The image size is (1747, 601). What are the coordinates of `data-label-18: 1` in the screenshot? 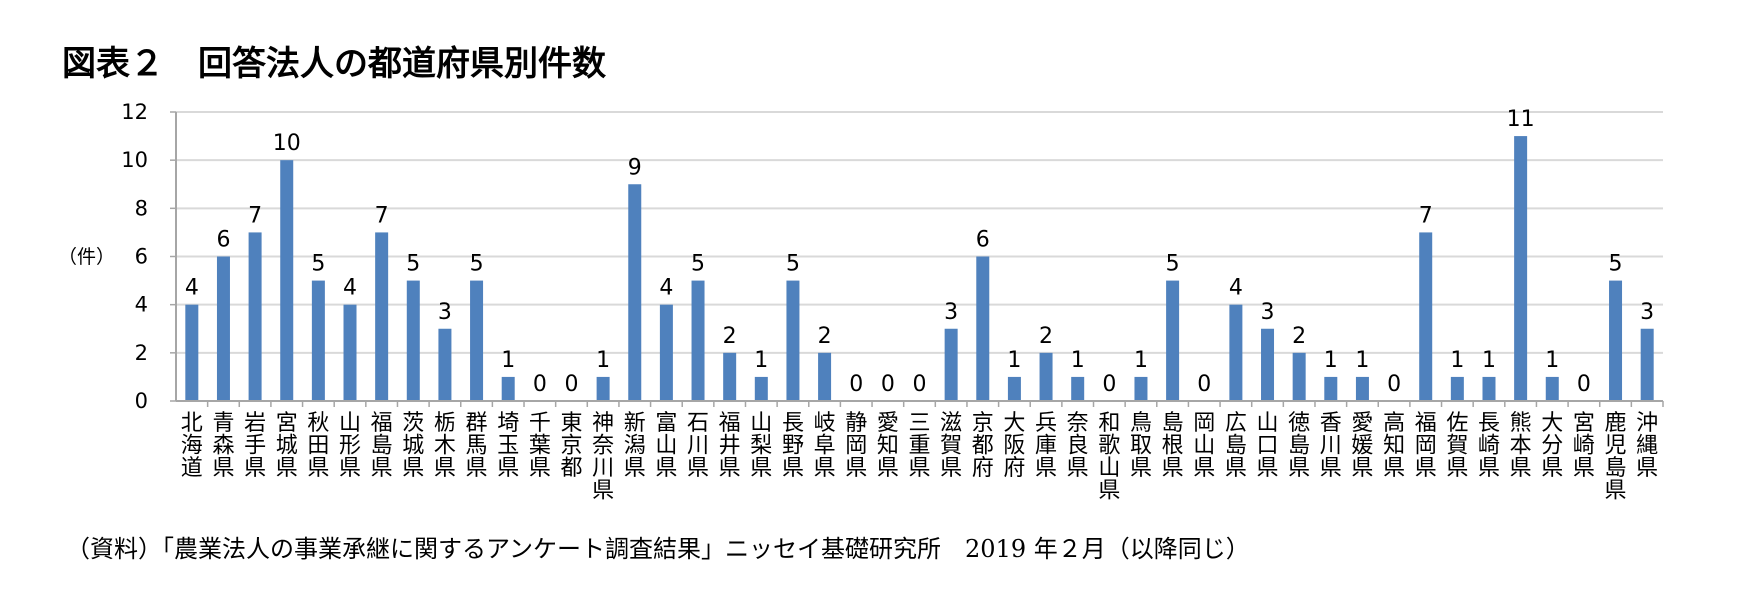 It's located at (761, 360).